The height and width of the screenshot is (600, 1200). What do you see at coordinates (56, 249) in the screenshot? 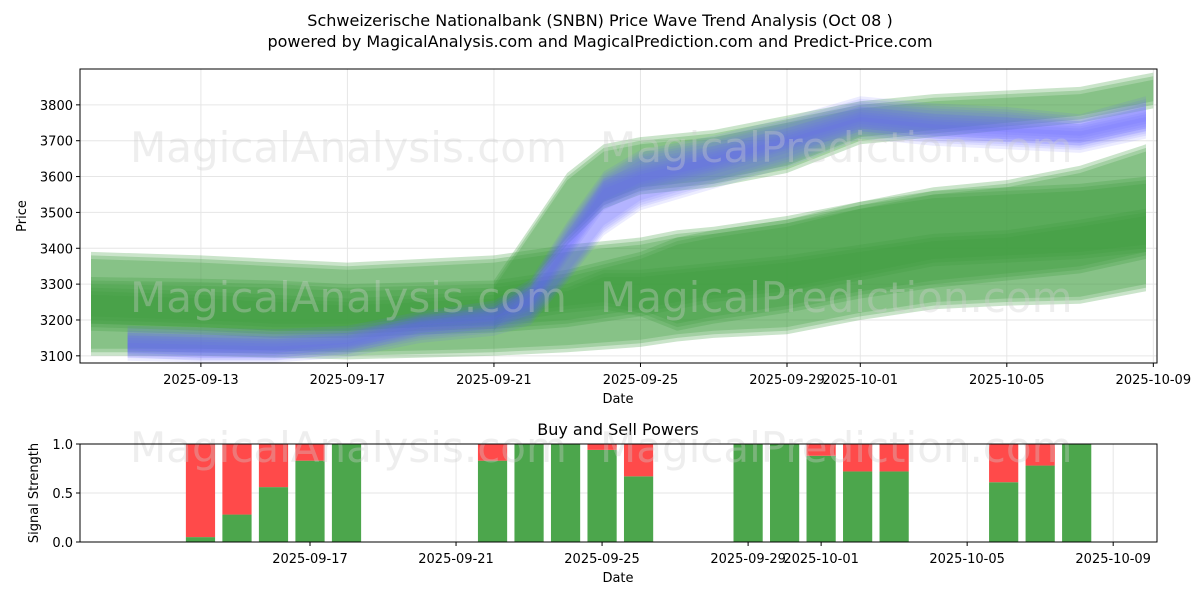
I see `price-y-tick-label: 3400` at bounding box center [56, 249].